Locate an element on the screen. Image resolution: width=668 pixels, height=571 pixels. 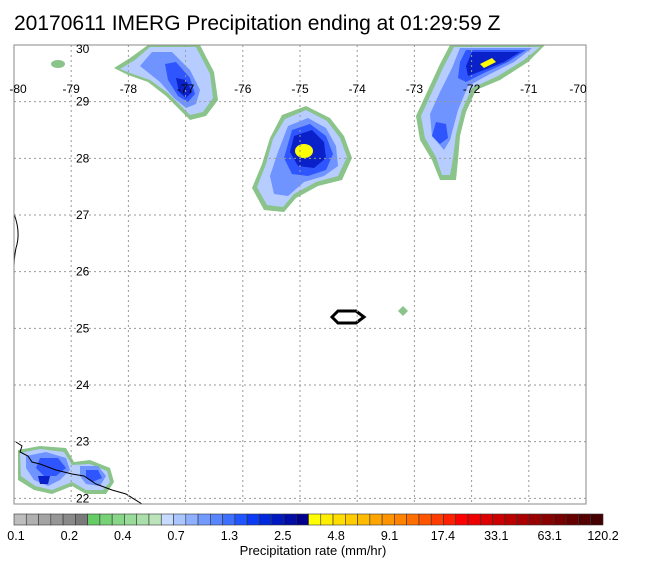
lon-tick-label: -70 is located at coordinates (578, 89).